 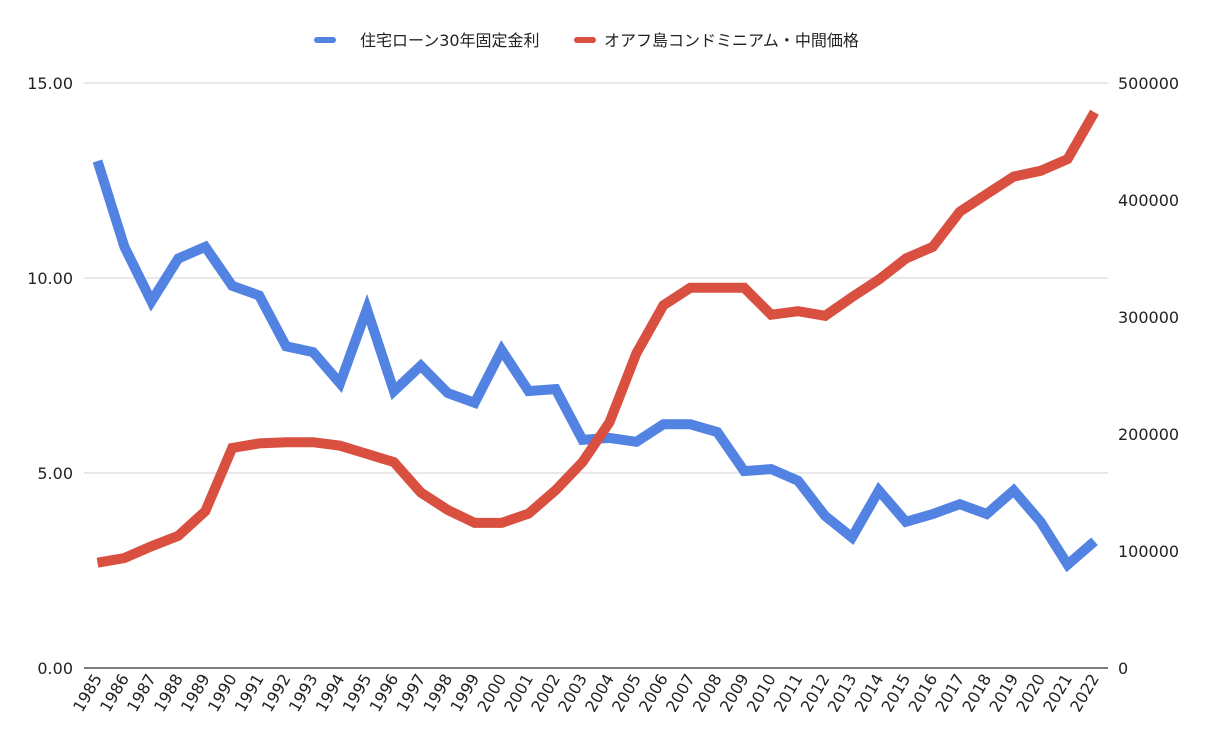 I want to click on y-left-tick-label: 0.00, so click(x=55, y=668).